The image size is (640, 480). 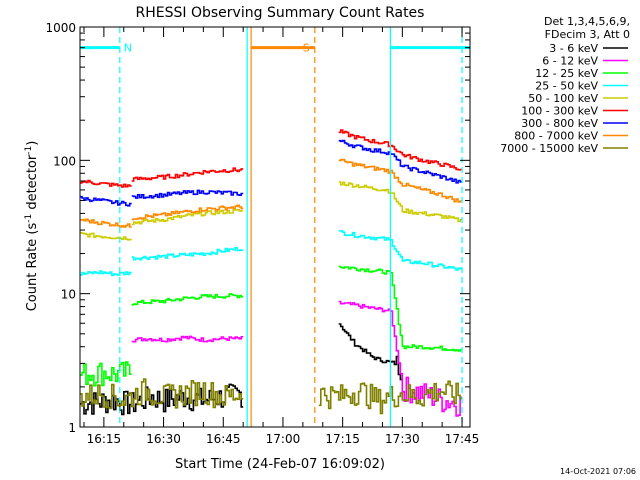 I want to click on legend-entry-label-3: 25 - 50 keV, so click(x=566, y=86).